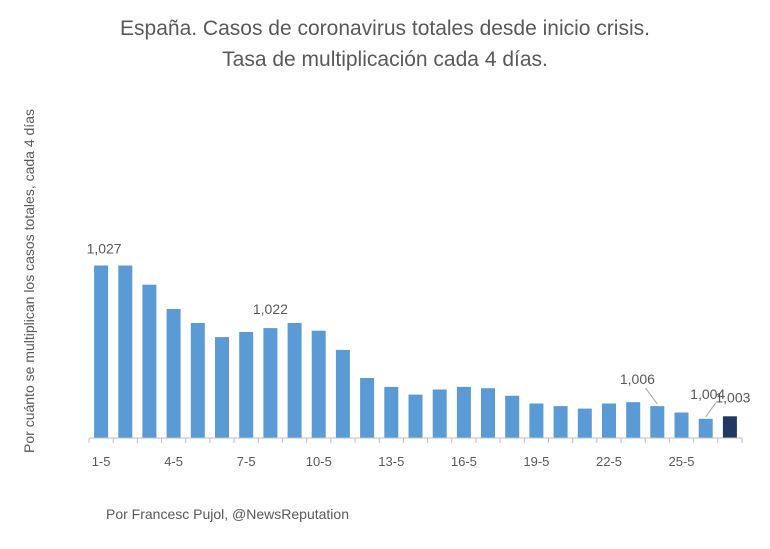 Image resolution: width=770 pixels, height=549 pixels. Describe the element at coordinates (536, 461) in the screenshot. I see `x-tick-label: 19-5` at that location.